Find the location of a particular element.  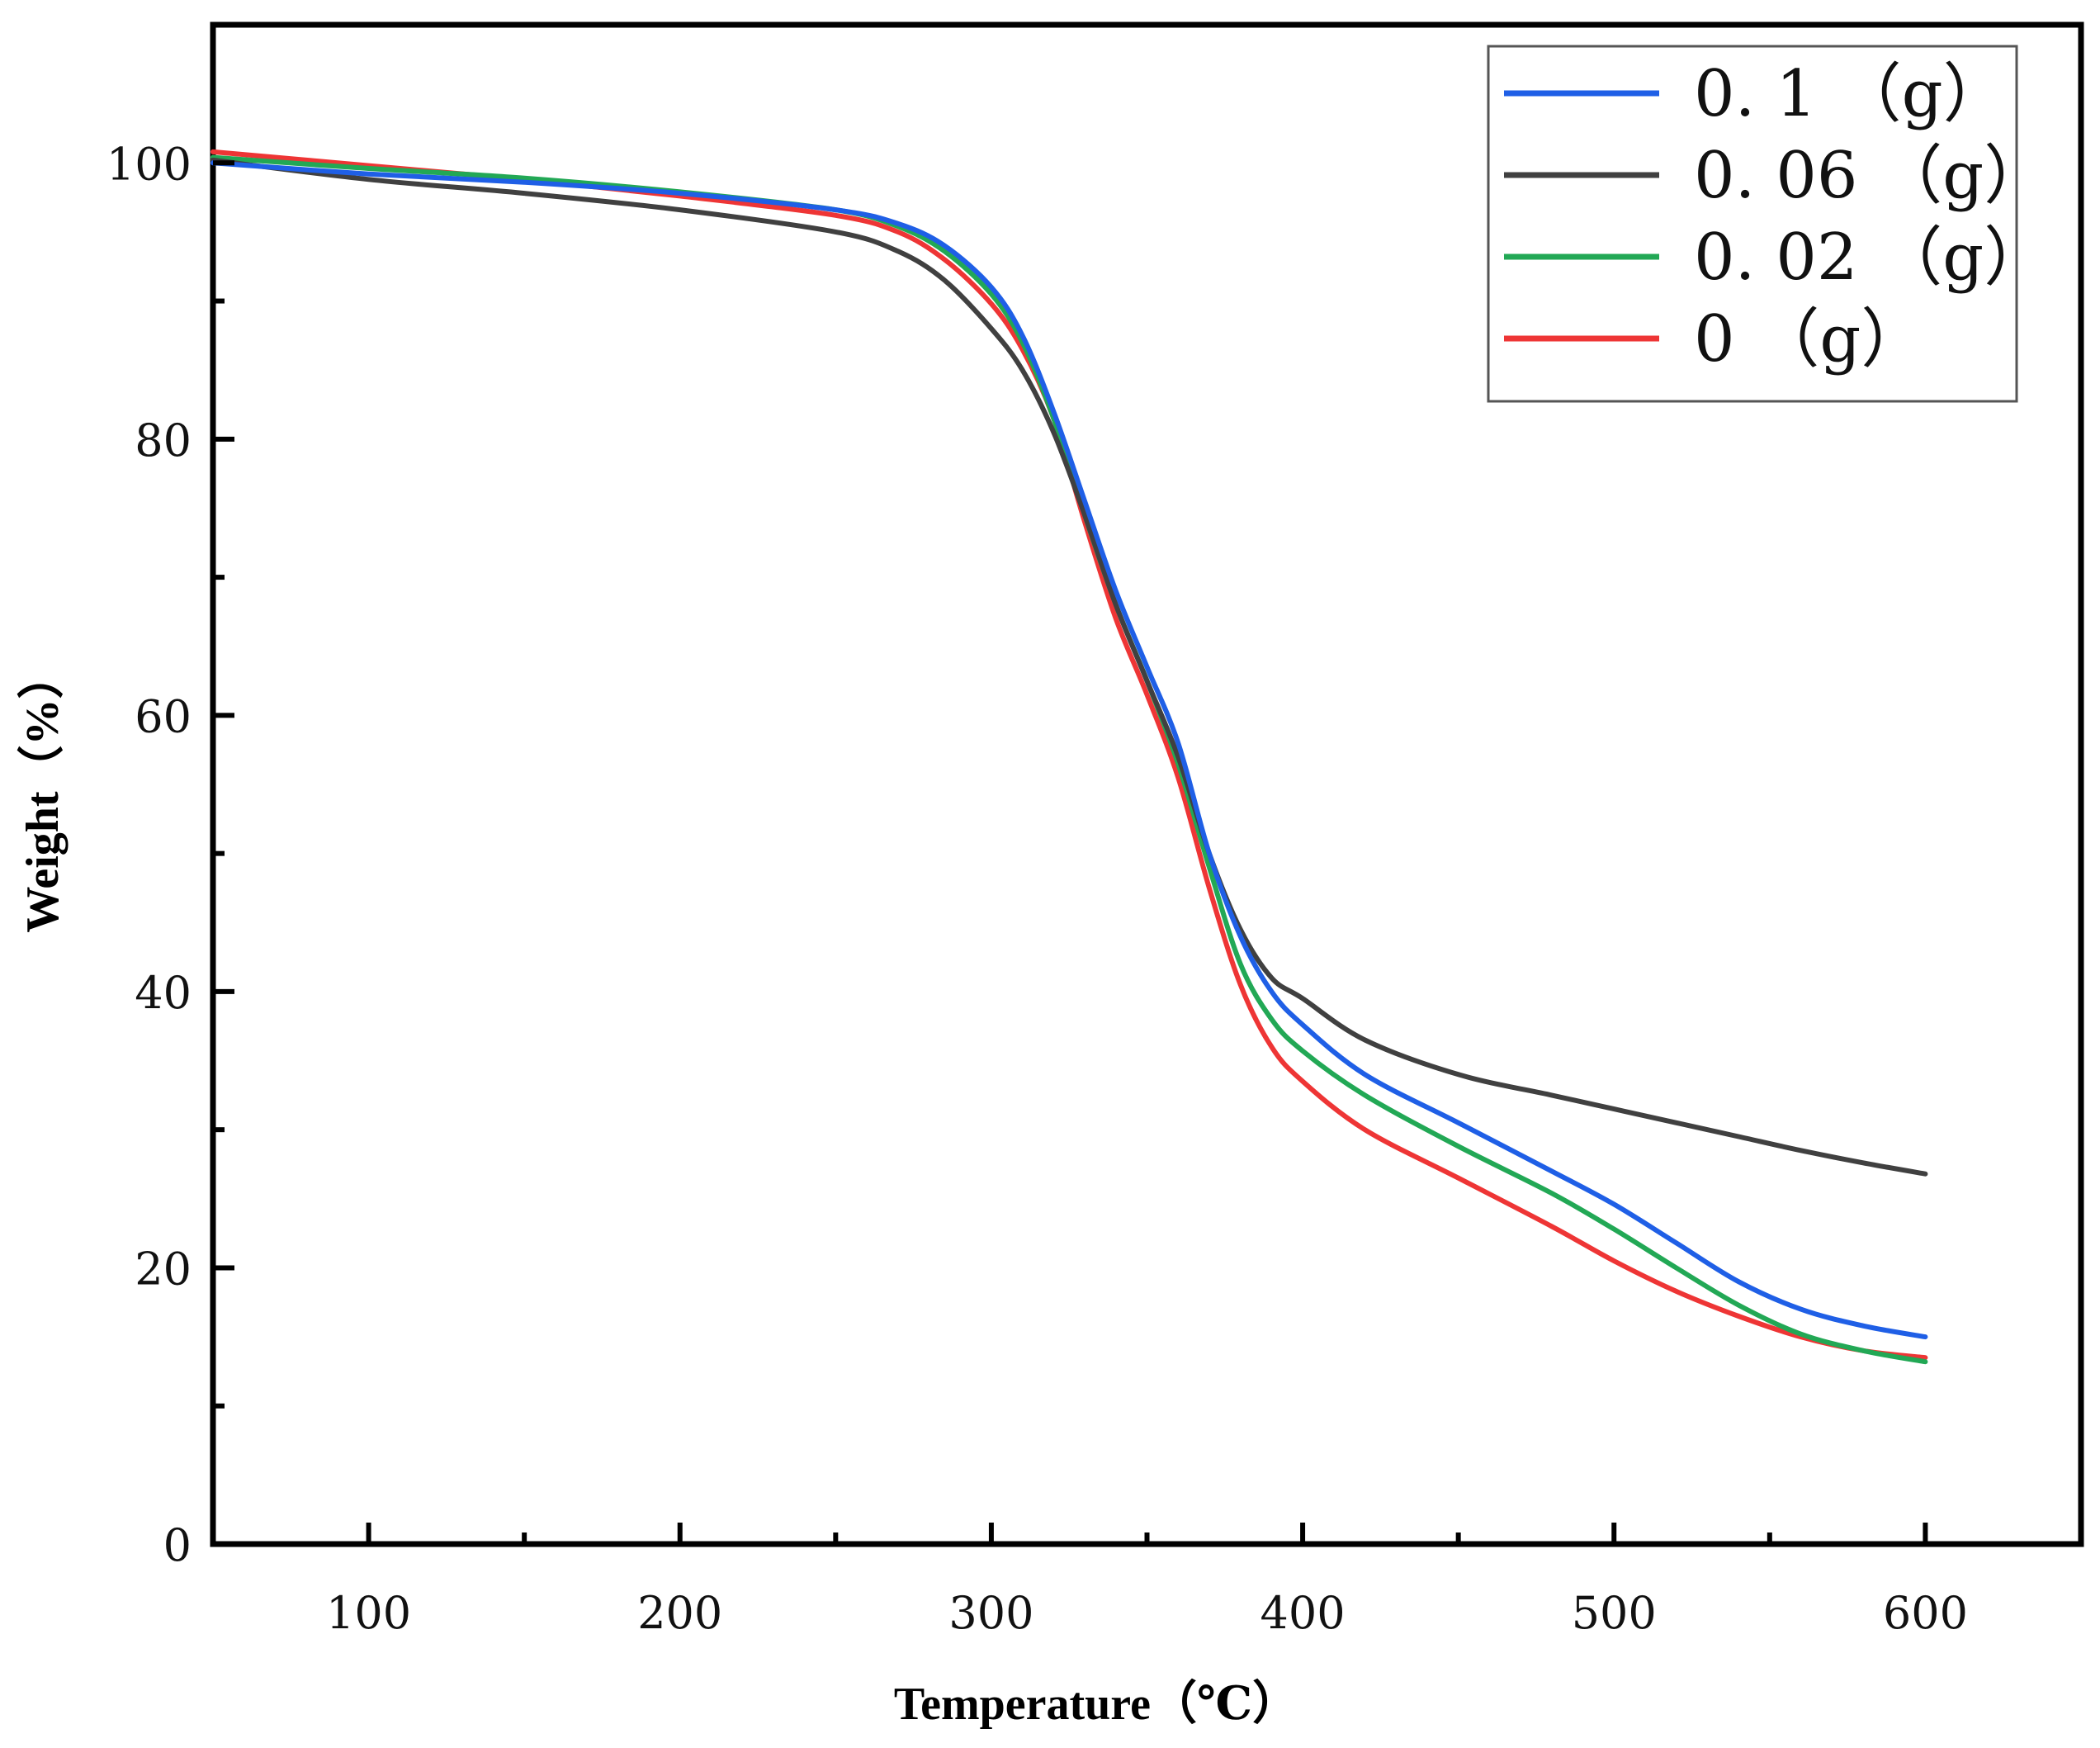

legend-label-0-02-g: 0. 02 （g） is located at coordinates (1871, 257).